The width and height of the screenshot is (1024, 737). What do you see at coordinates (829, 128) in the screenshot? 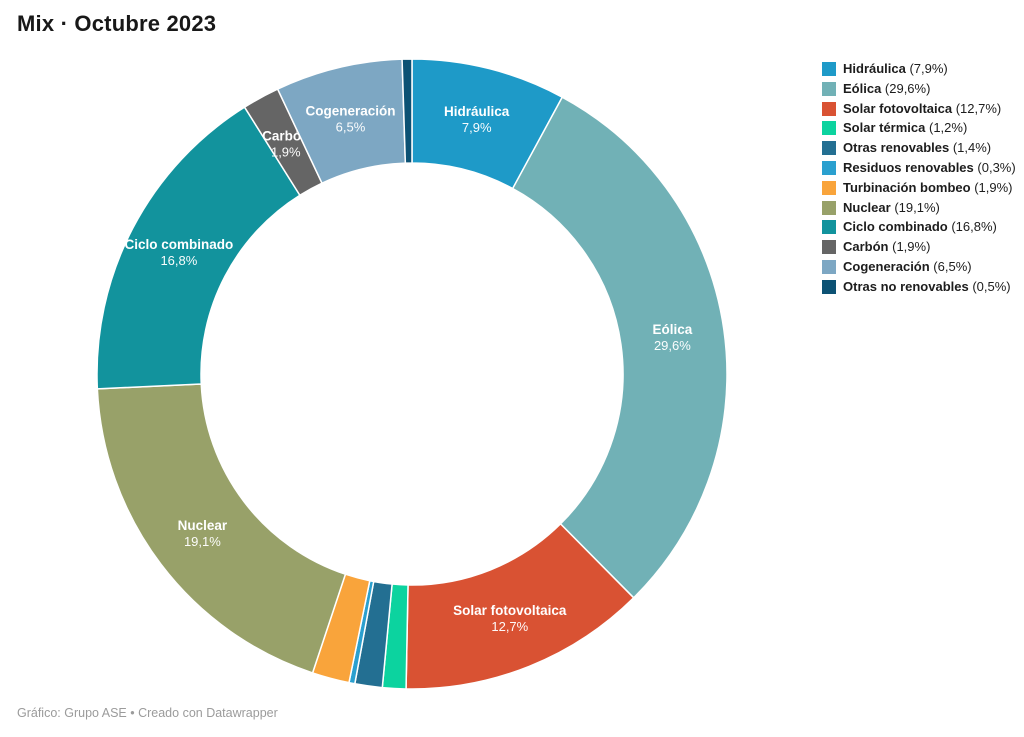
I see `legend-swatch-solar-termica` at bounding box center [829, 128].